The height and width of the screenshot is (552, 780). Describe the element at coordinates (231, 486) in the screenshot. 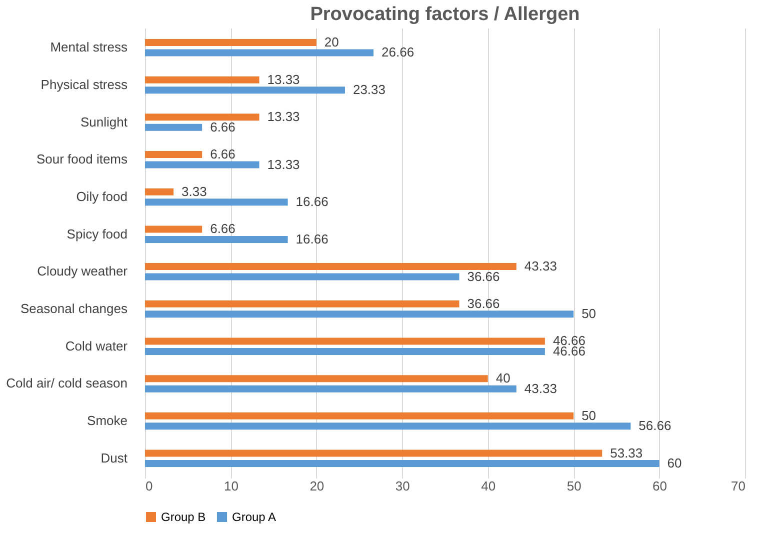

I see `x-tick-label: 10` at that location.